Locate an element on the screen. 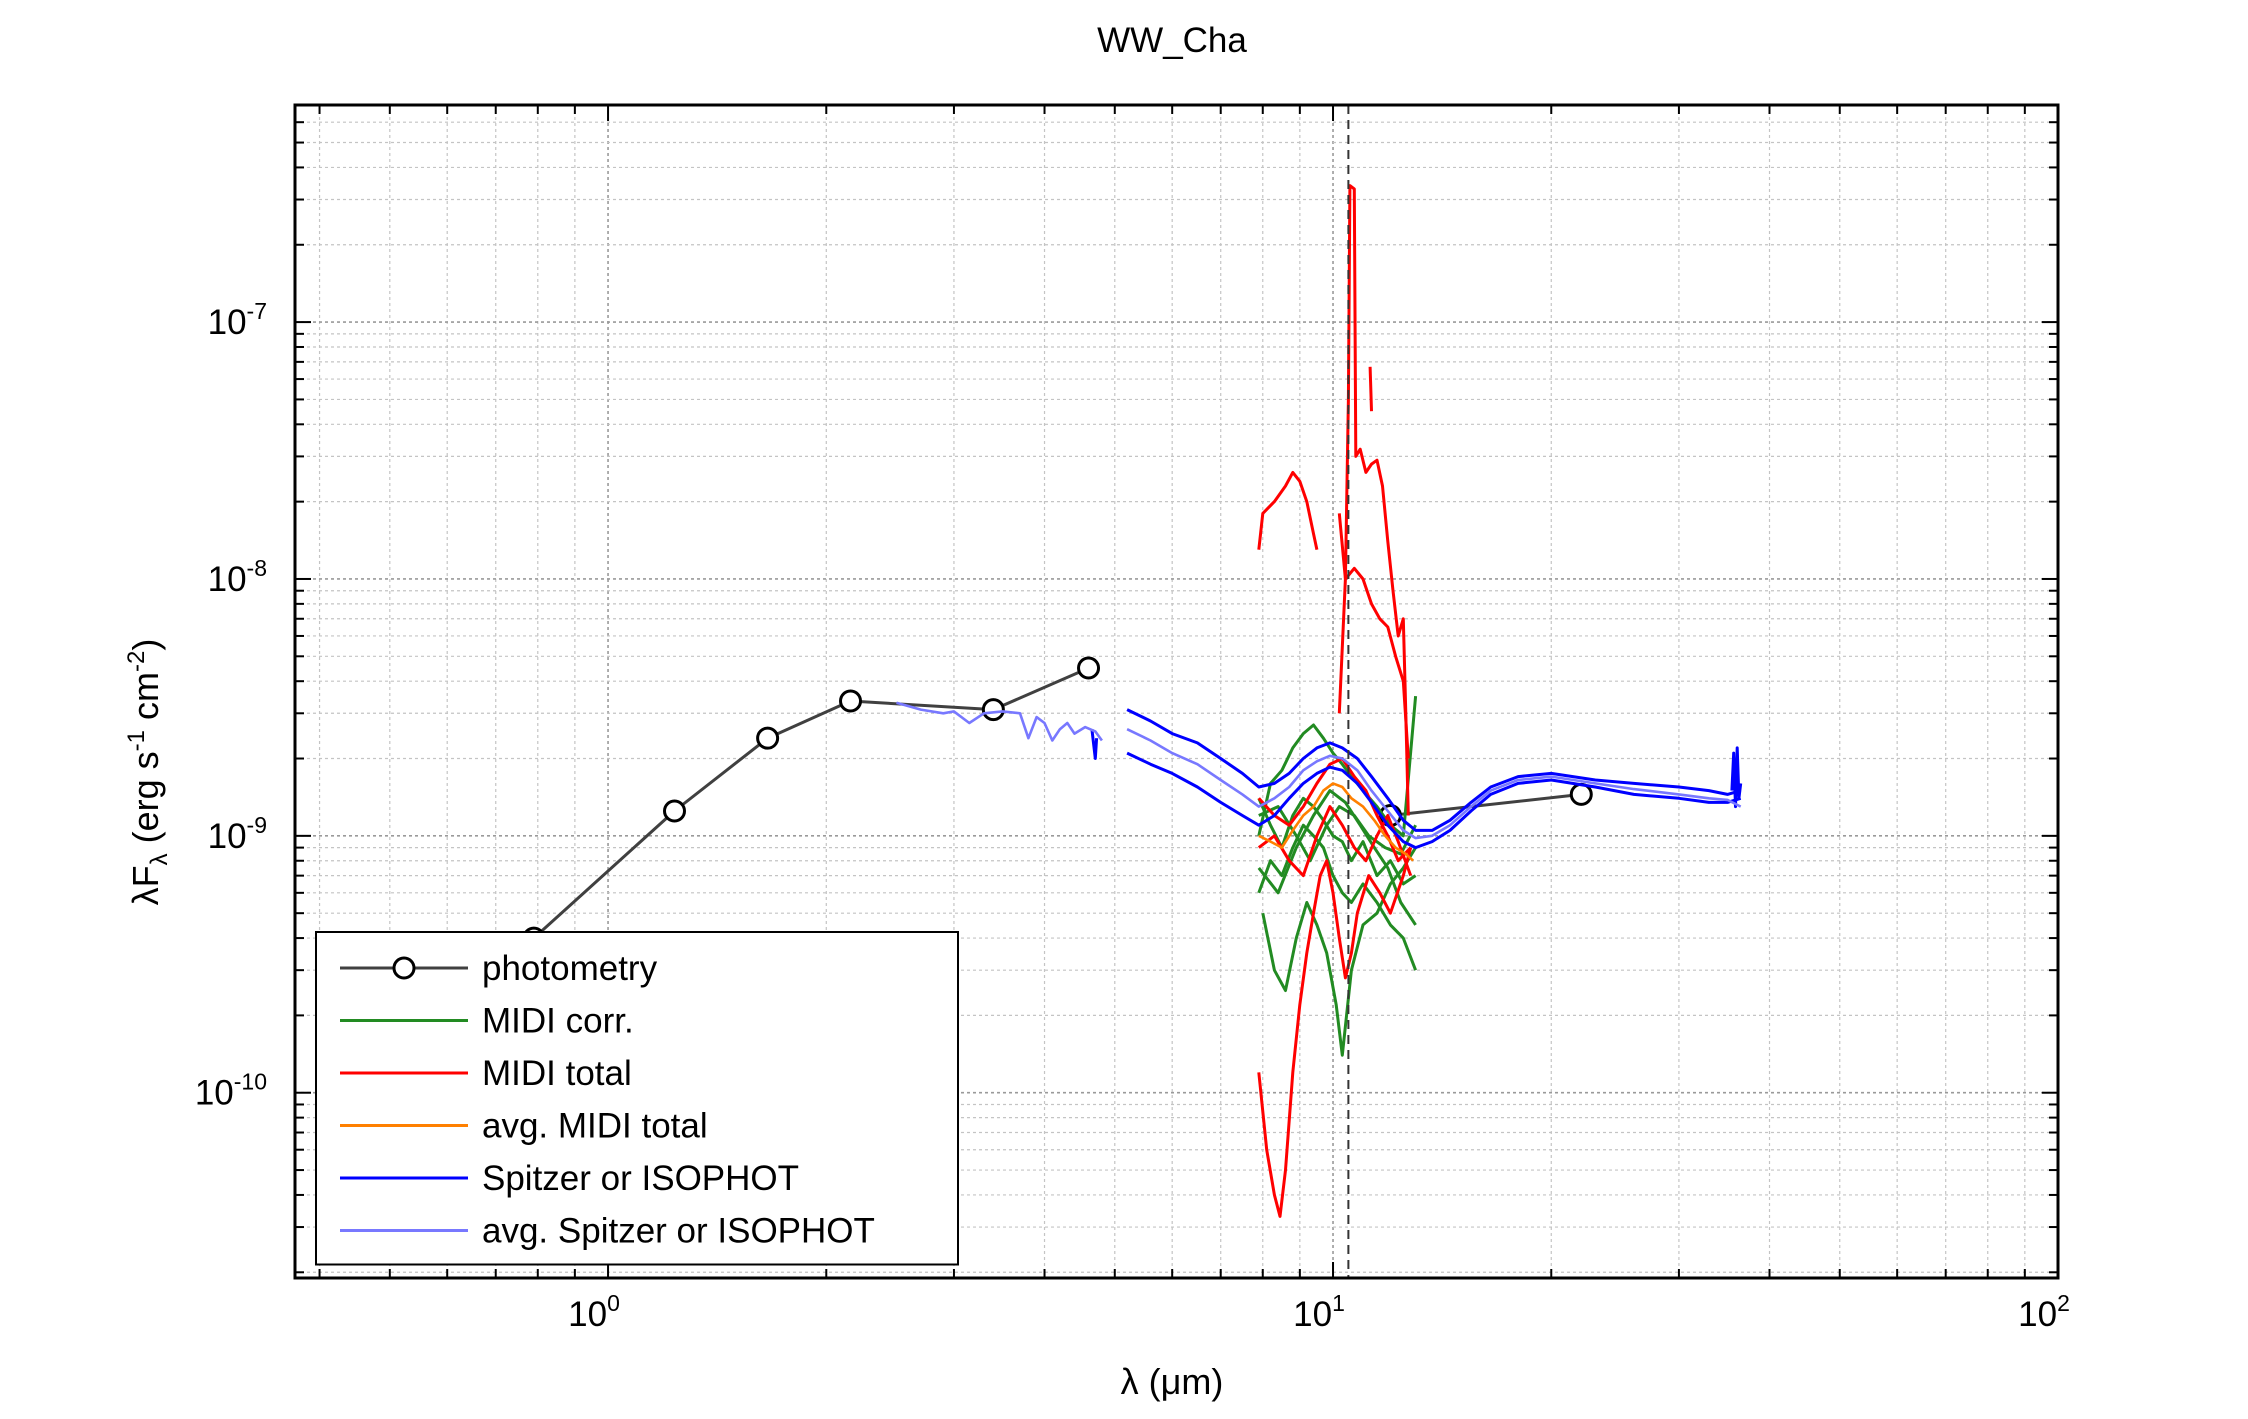  legend-entry-midi-total: MIDI total is located at coordinates (486, 1073).